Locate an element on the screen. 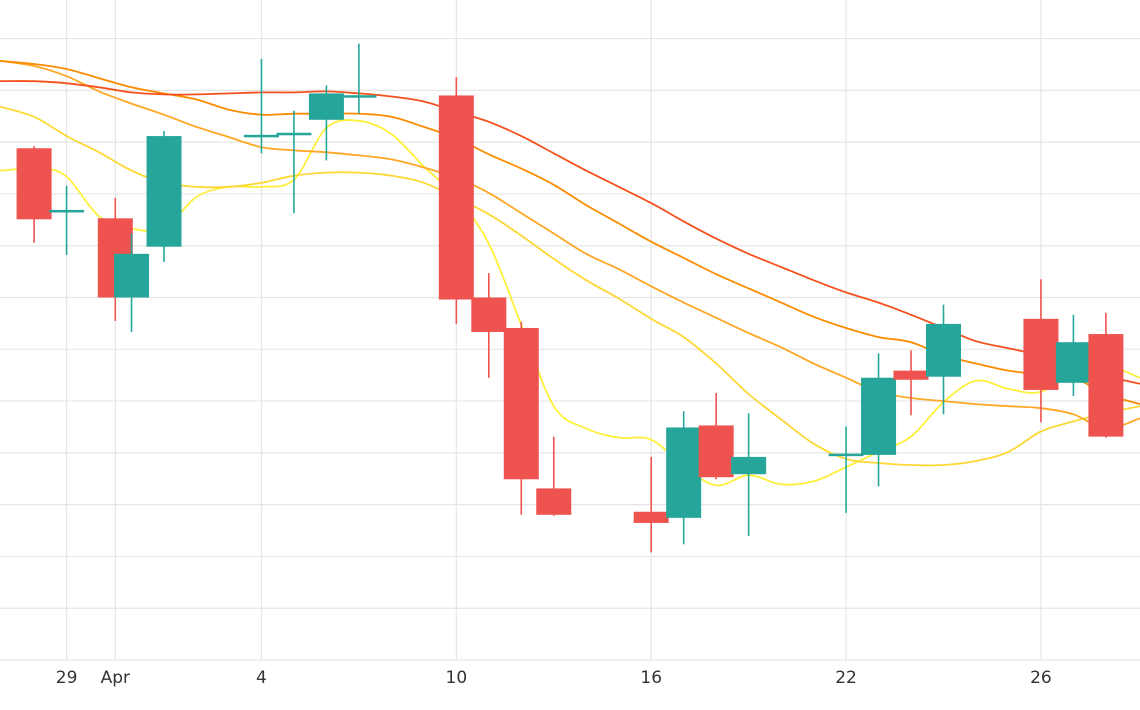 The height and width of the screenshot is (710, 1140). x-tick-label: 26 is located at coordinates (1041, 678).